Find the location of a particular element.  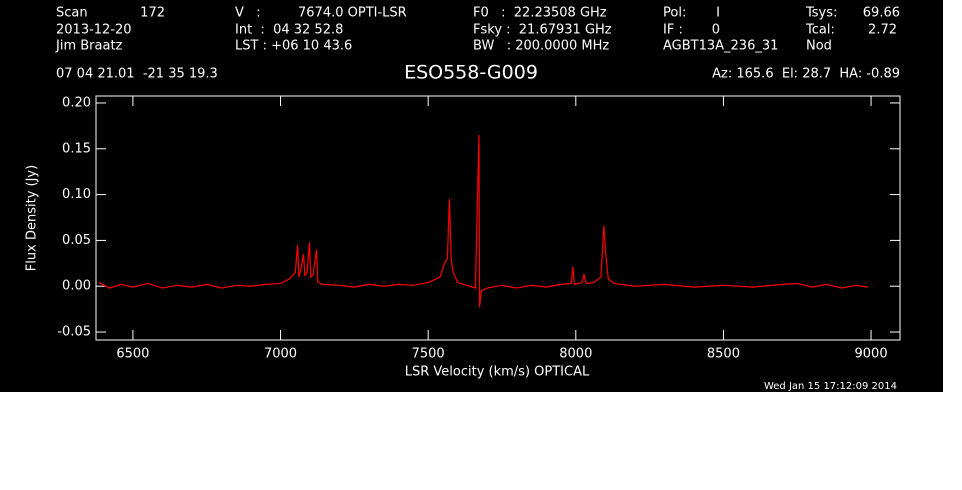

chart-title: ESO558-G009 is located at coordinates (471, 73).